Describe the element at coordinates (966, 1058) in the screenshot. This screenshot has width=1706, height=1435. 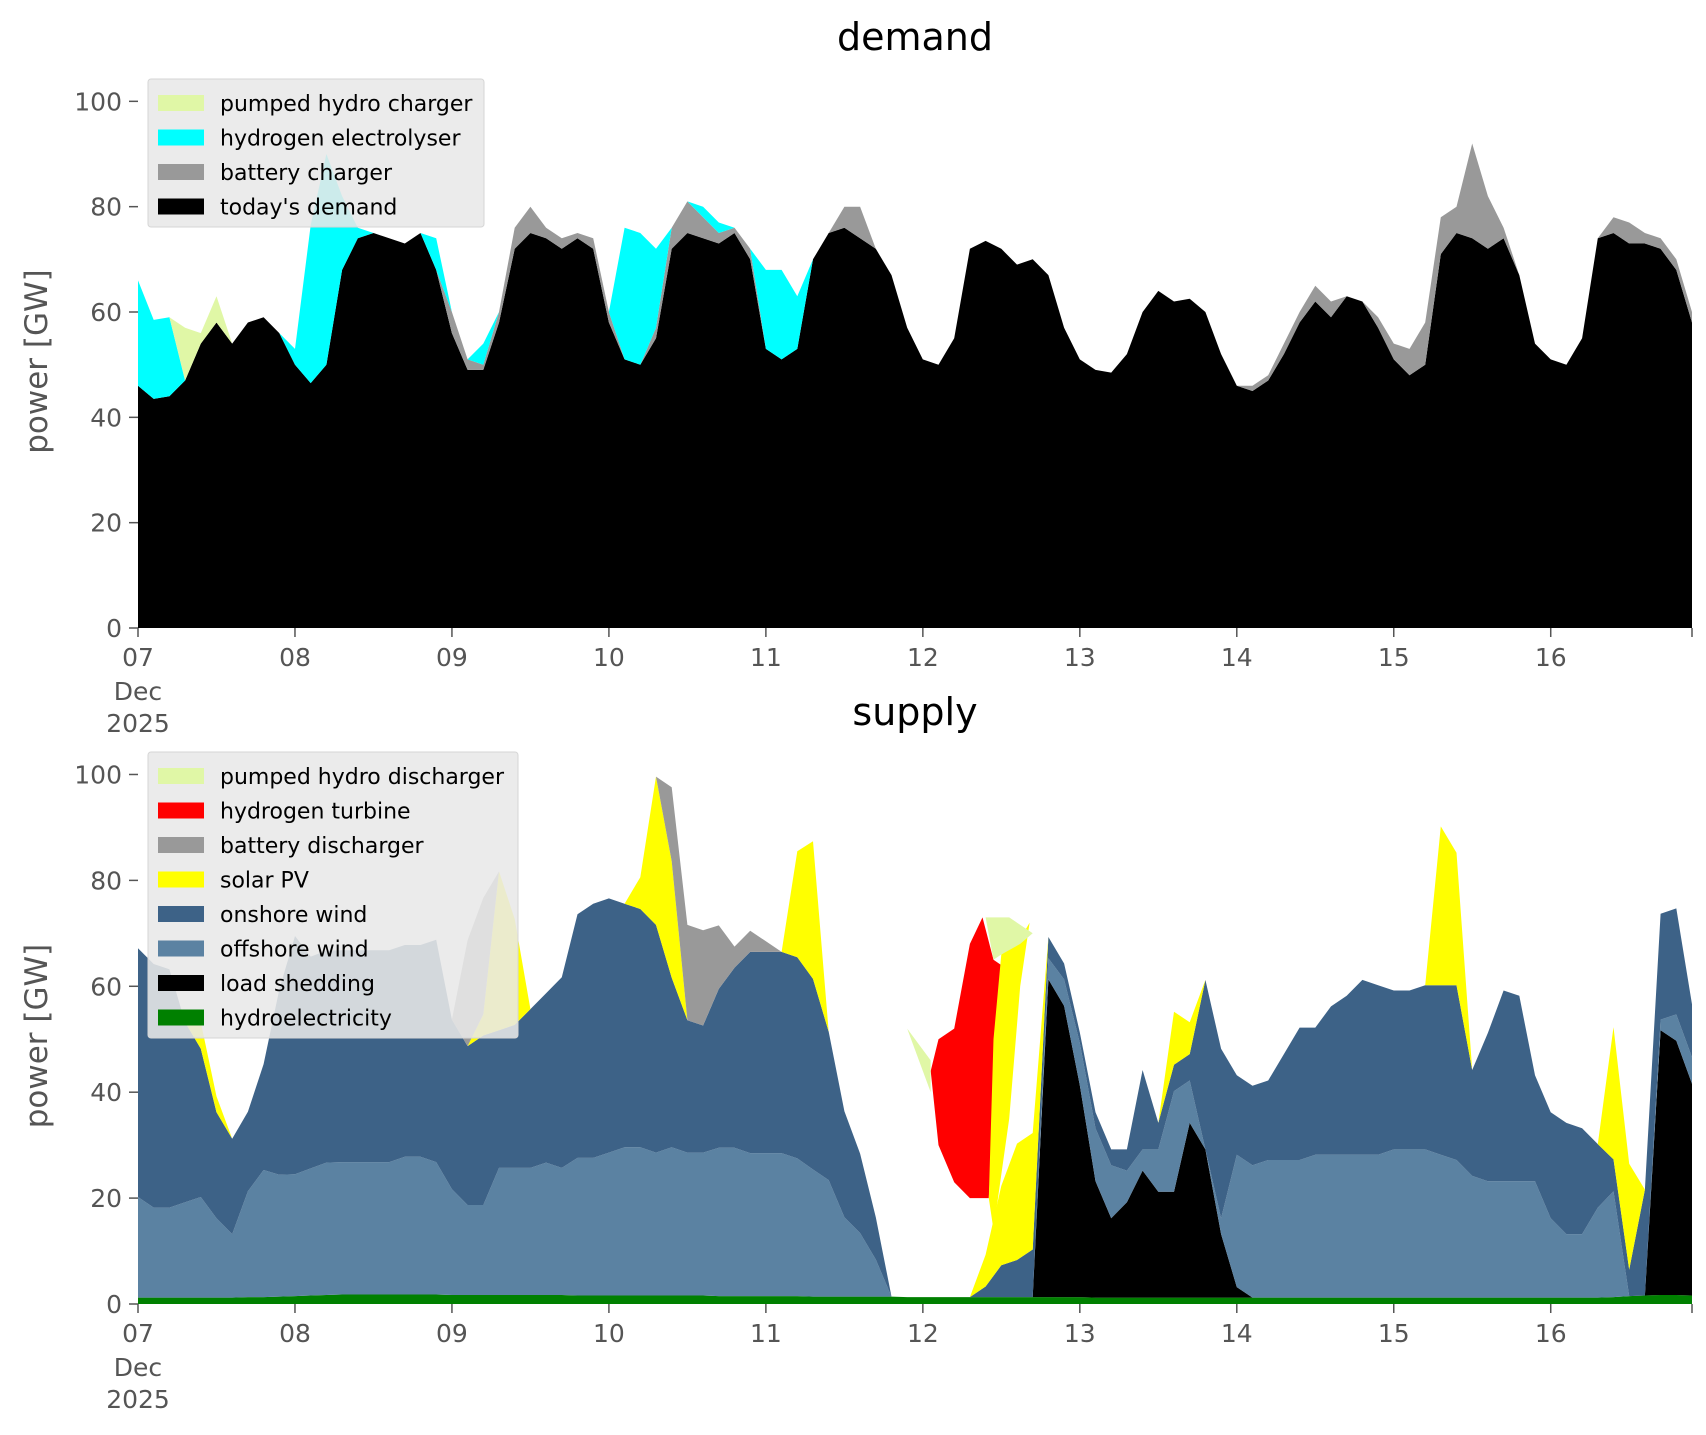
I see `area-hydrogen-turbine` at that location.